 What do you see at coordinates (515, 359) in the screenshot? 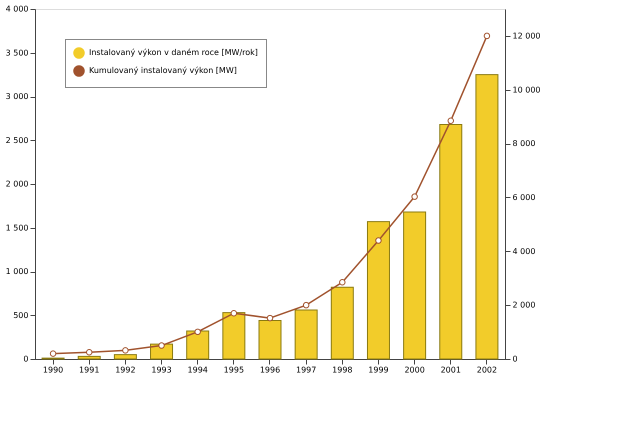
I see `y2-tick-label: 0` at bounding box center [515, 359].